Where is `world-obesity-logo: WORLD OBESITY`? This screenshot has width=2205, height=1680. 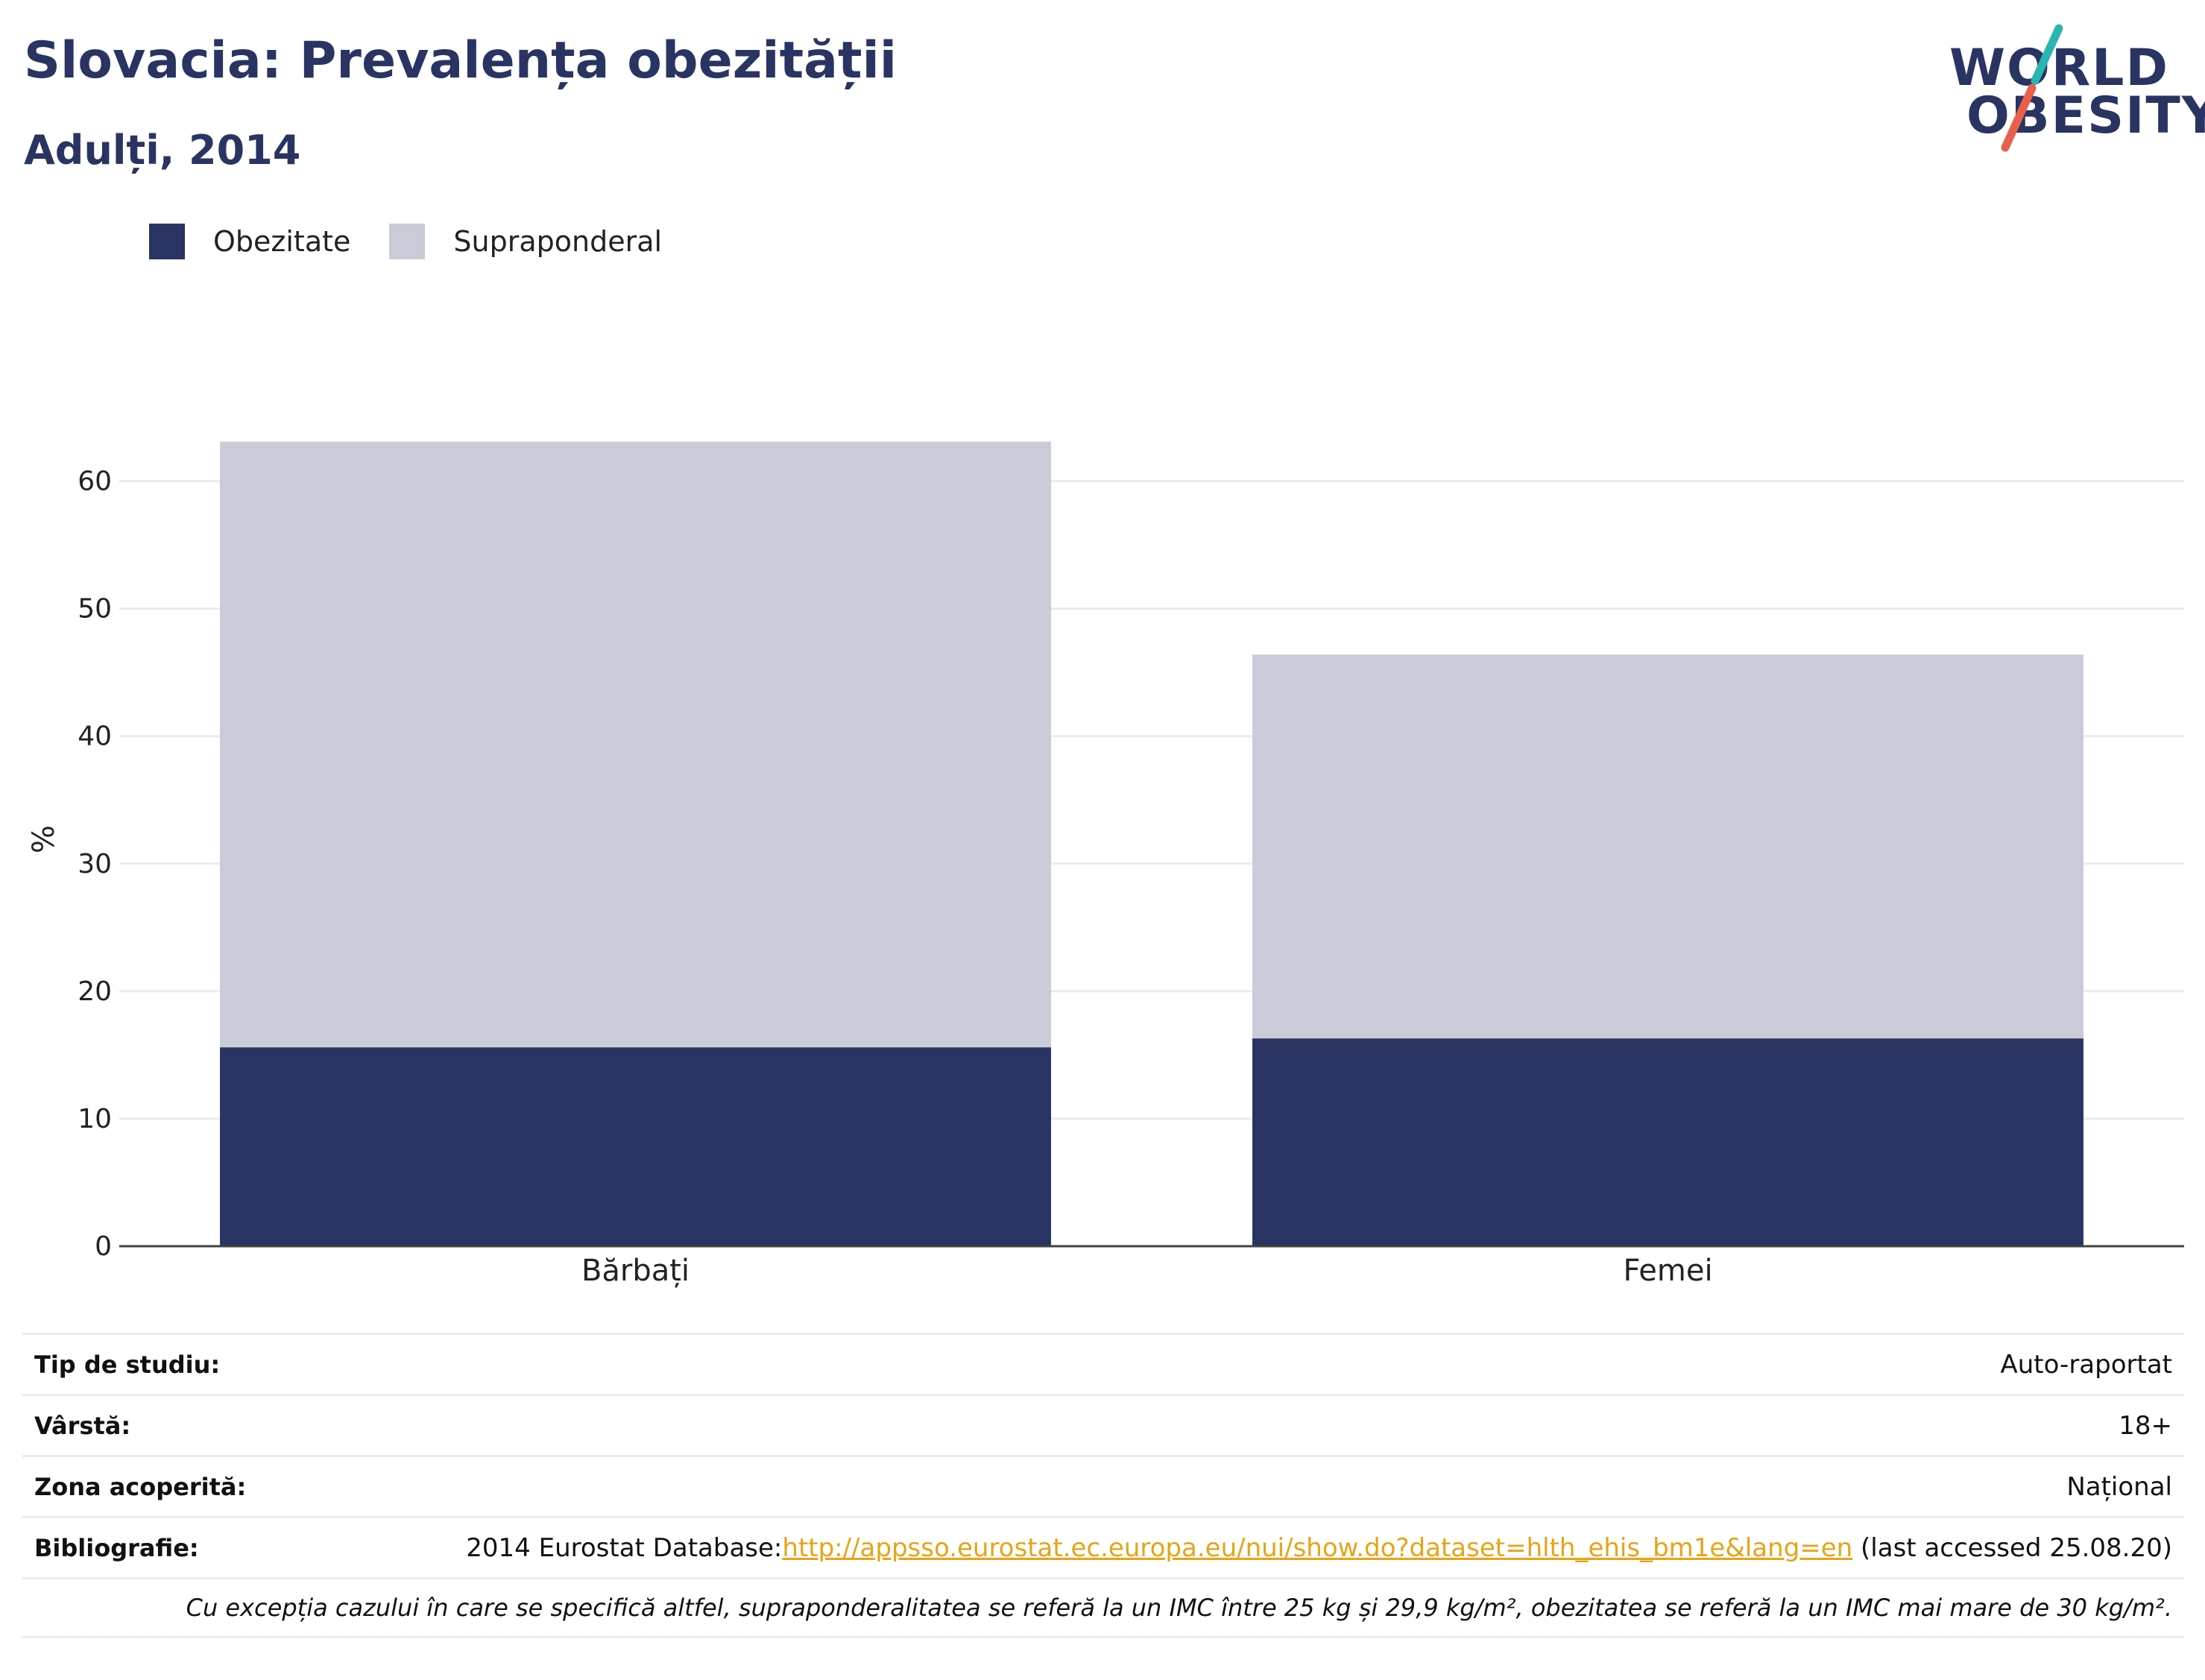
world-obesity-logo: WORLD OBESITY is located at coordinates (2075, 89).